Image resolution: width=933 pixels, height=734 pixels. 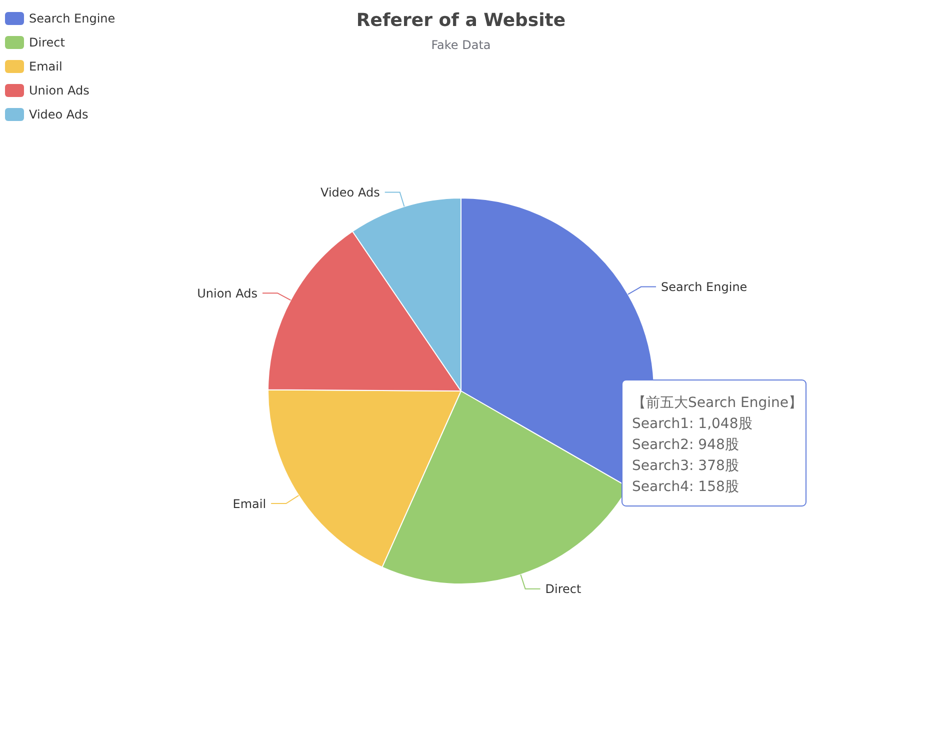 I want to click on slice-label: Search Engine, so click(x=704, y=287).